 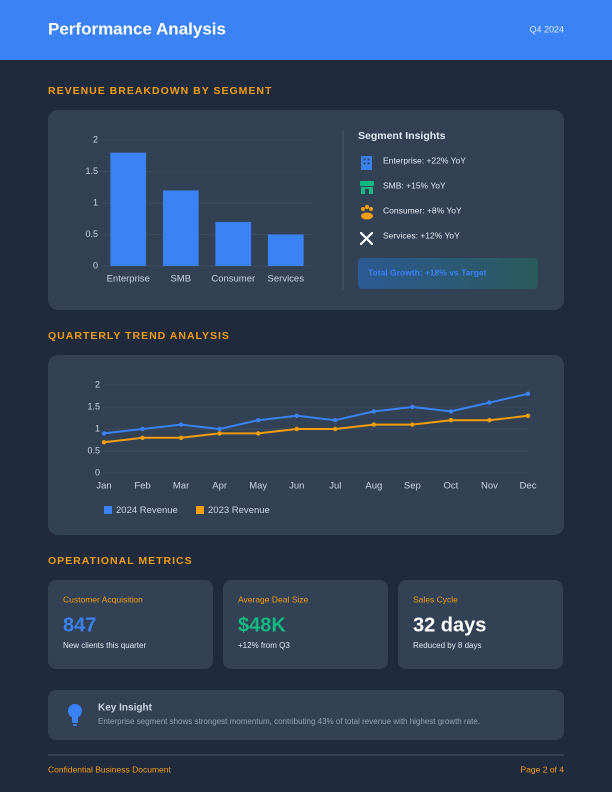 I want to click on icon-store, so click(x=367, y=187).